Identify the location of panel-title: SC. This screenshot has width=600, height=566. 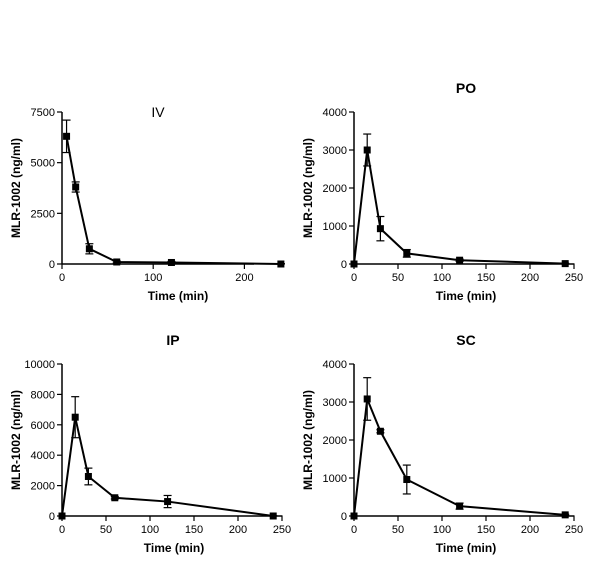
(465, 340).